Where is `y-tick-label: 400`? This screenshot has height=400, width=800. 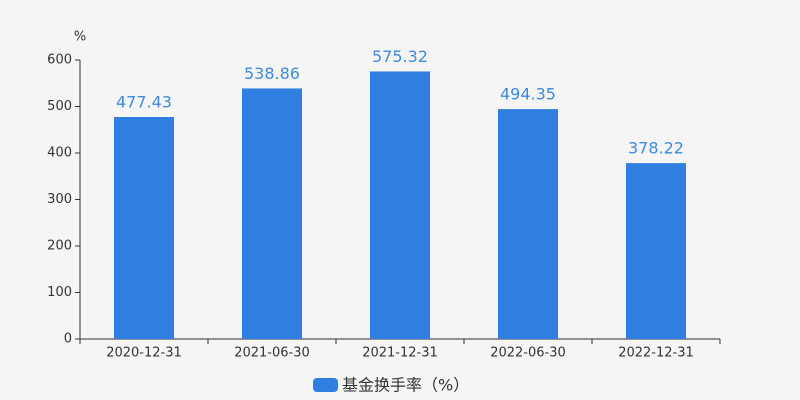
y-tick-label: 400 is located at coordinates (59, 153).